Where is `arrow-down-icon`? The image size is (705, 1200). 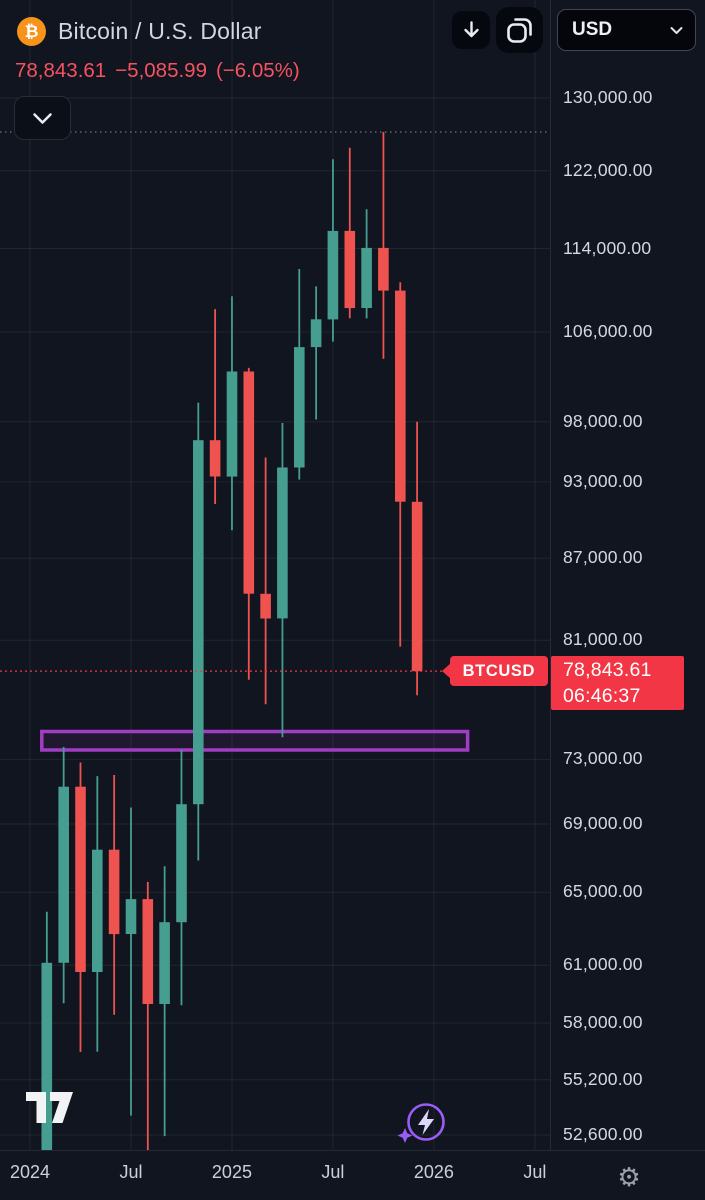 arrow-down-icon is located at coordinates (471, 30).